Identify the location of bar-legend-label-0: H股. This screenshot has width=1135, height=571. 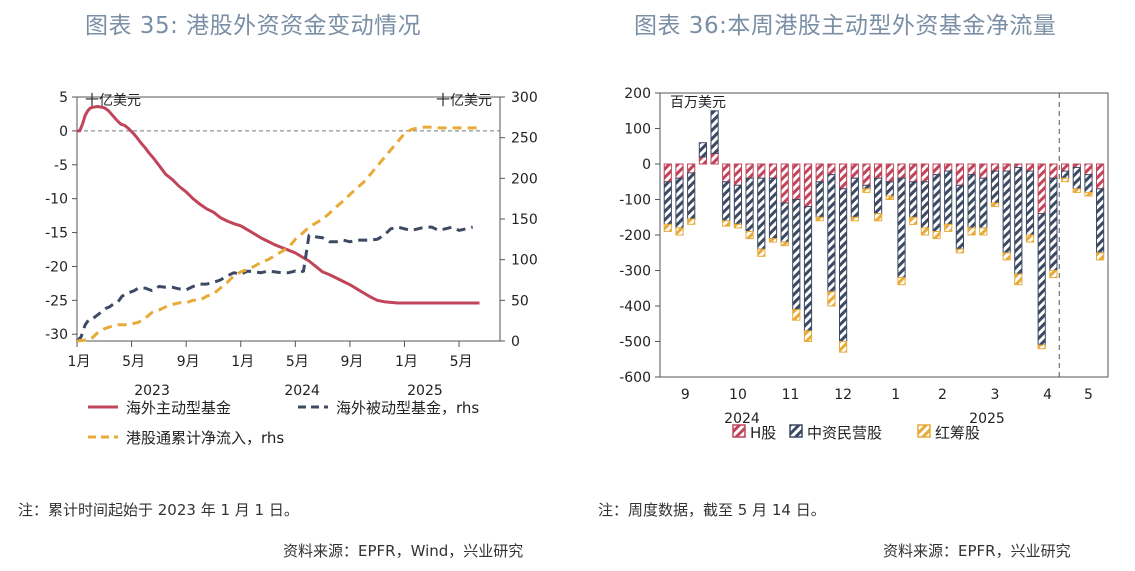
(763, 433).